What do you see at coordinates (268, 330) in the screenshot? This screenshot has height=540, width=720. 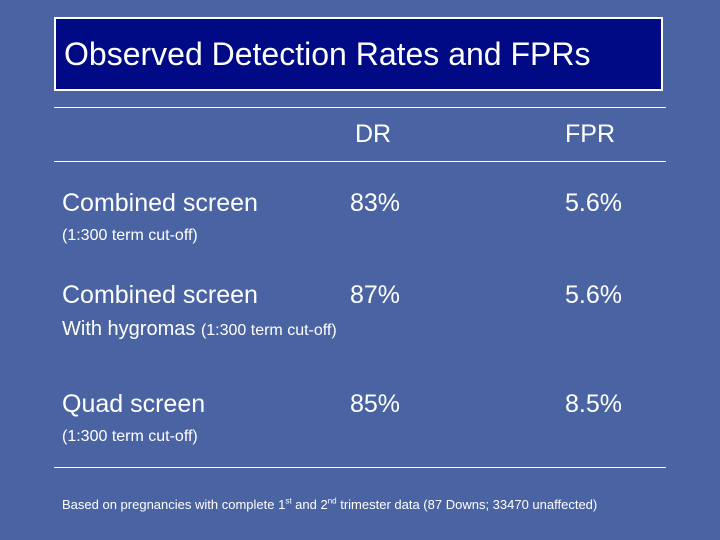 I see `row-2-note: (1:300 term cut-off)` at bounding box center [268, 330].